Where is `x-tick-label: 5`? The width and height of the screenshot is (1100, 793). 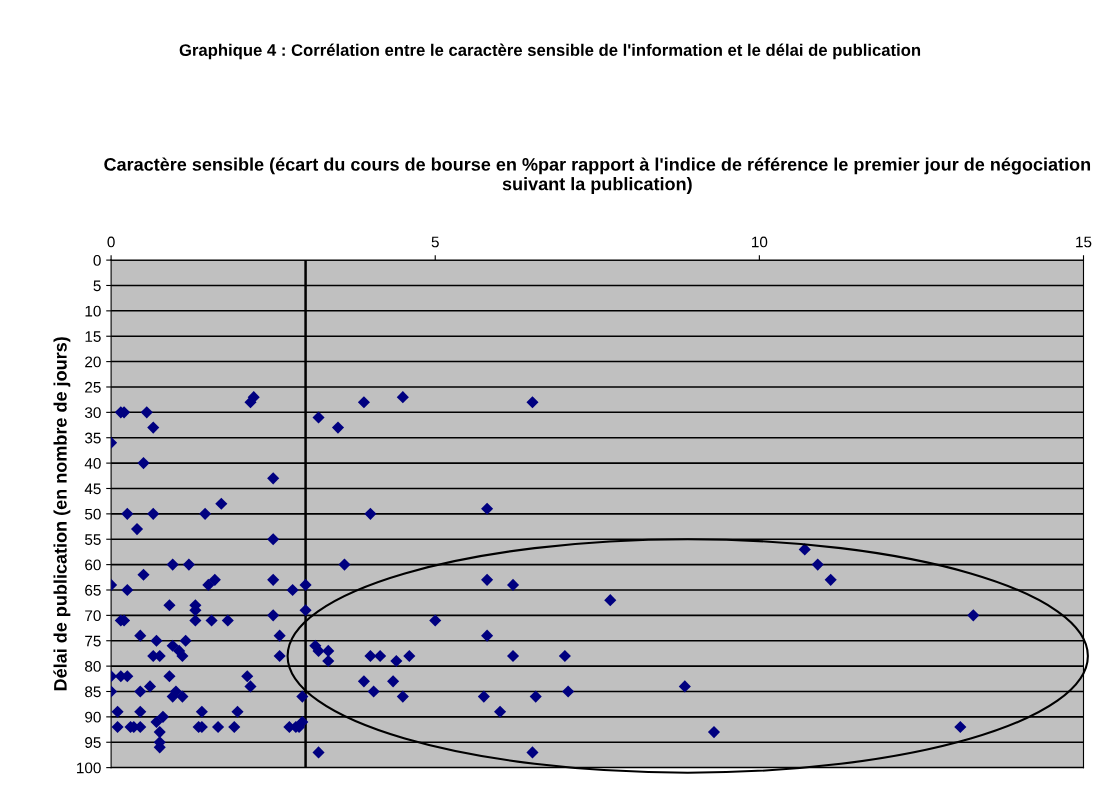 x-tick-label: 5 is located at coordinates (435, 242).